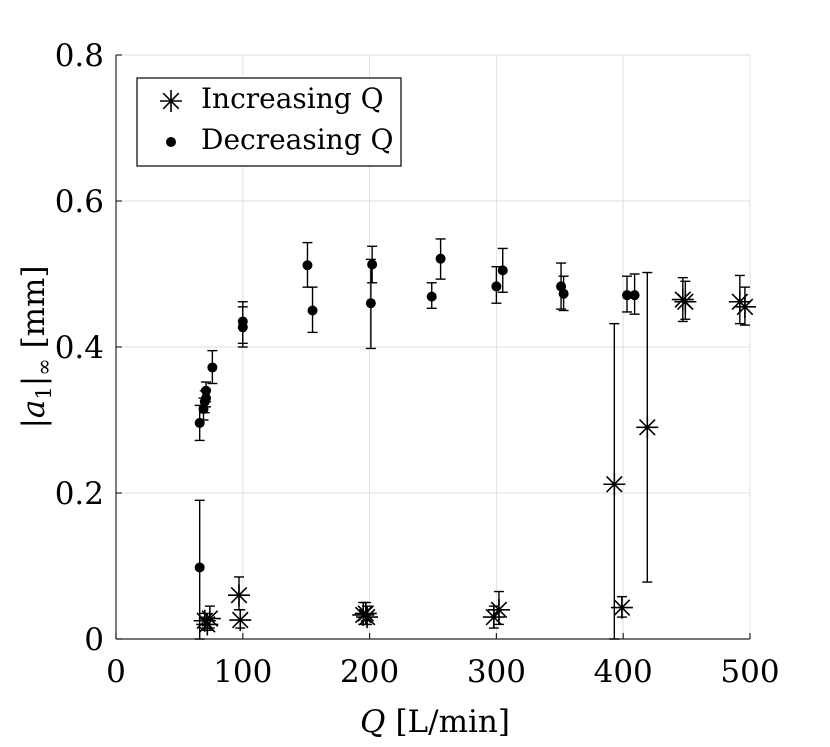  Describe the element at coordinates (297, 139) in the screenshot. I see `legend-label-decreasing: Decreasing Q` at that location.